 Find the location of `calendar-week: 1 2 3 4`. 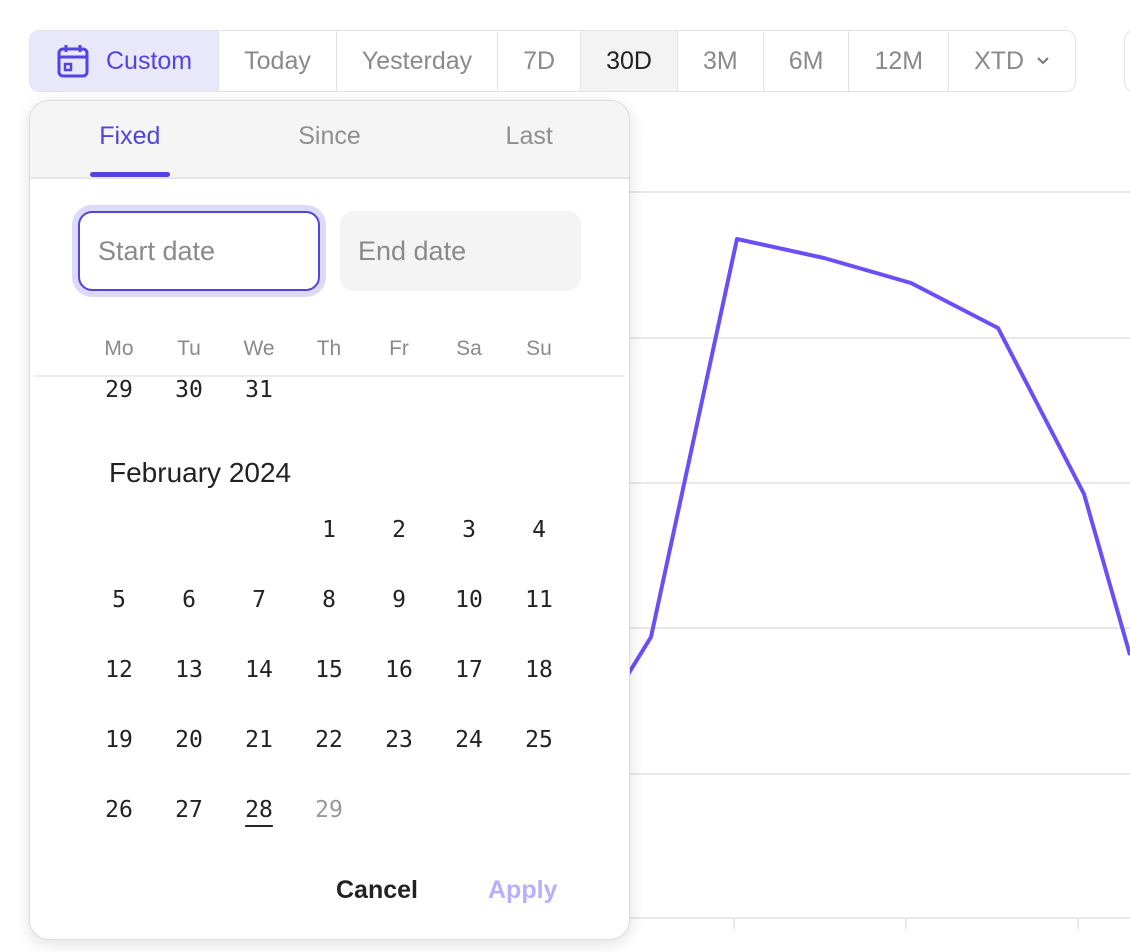

calendar-week: 1 2 3 4 is located at coordinates (329, 530).